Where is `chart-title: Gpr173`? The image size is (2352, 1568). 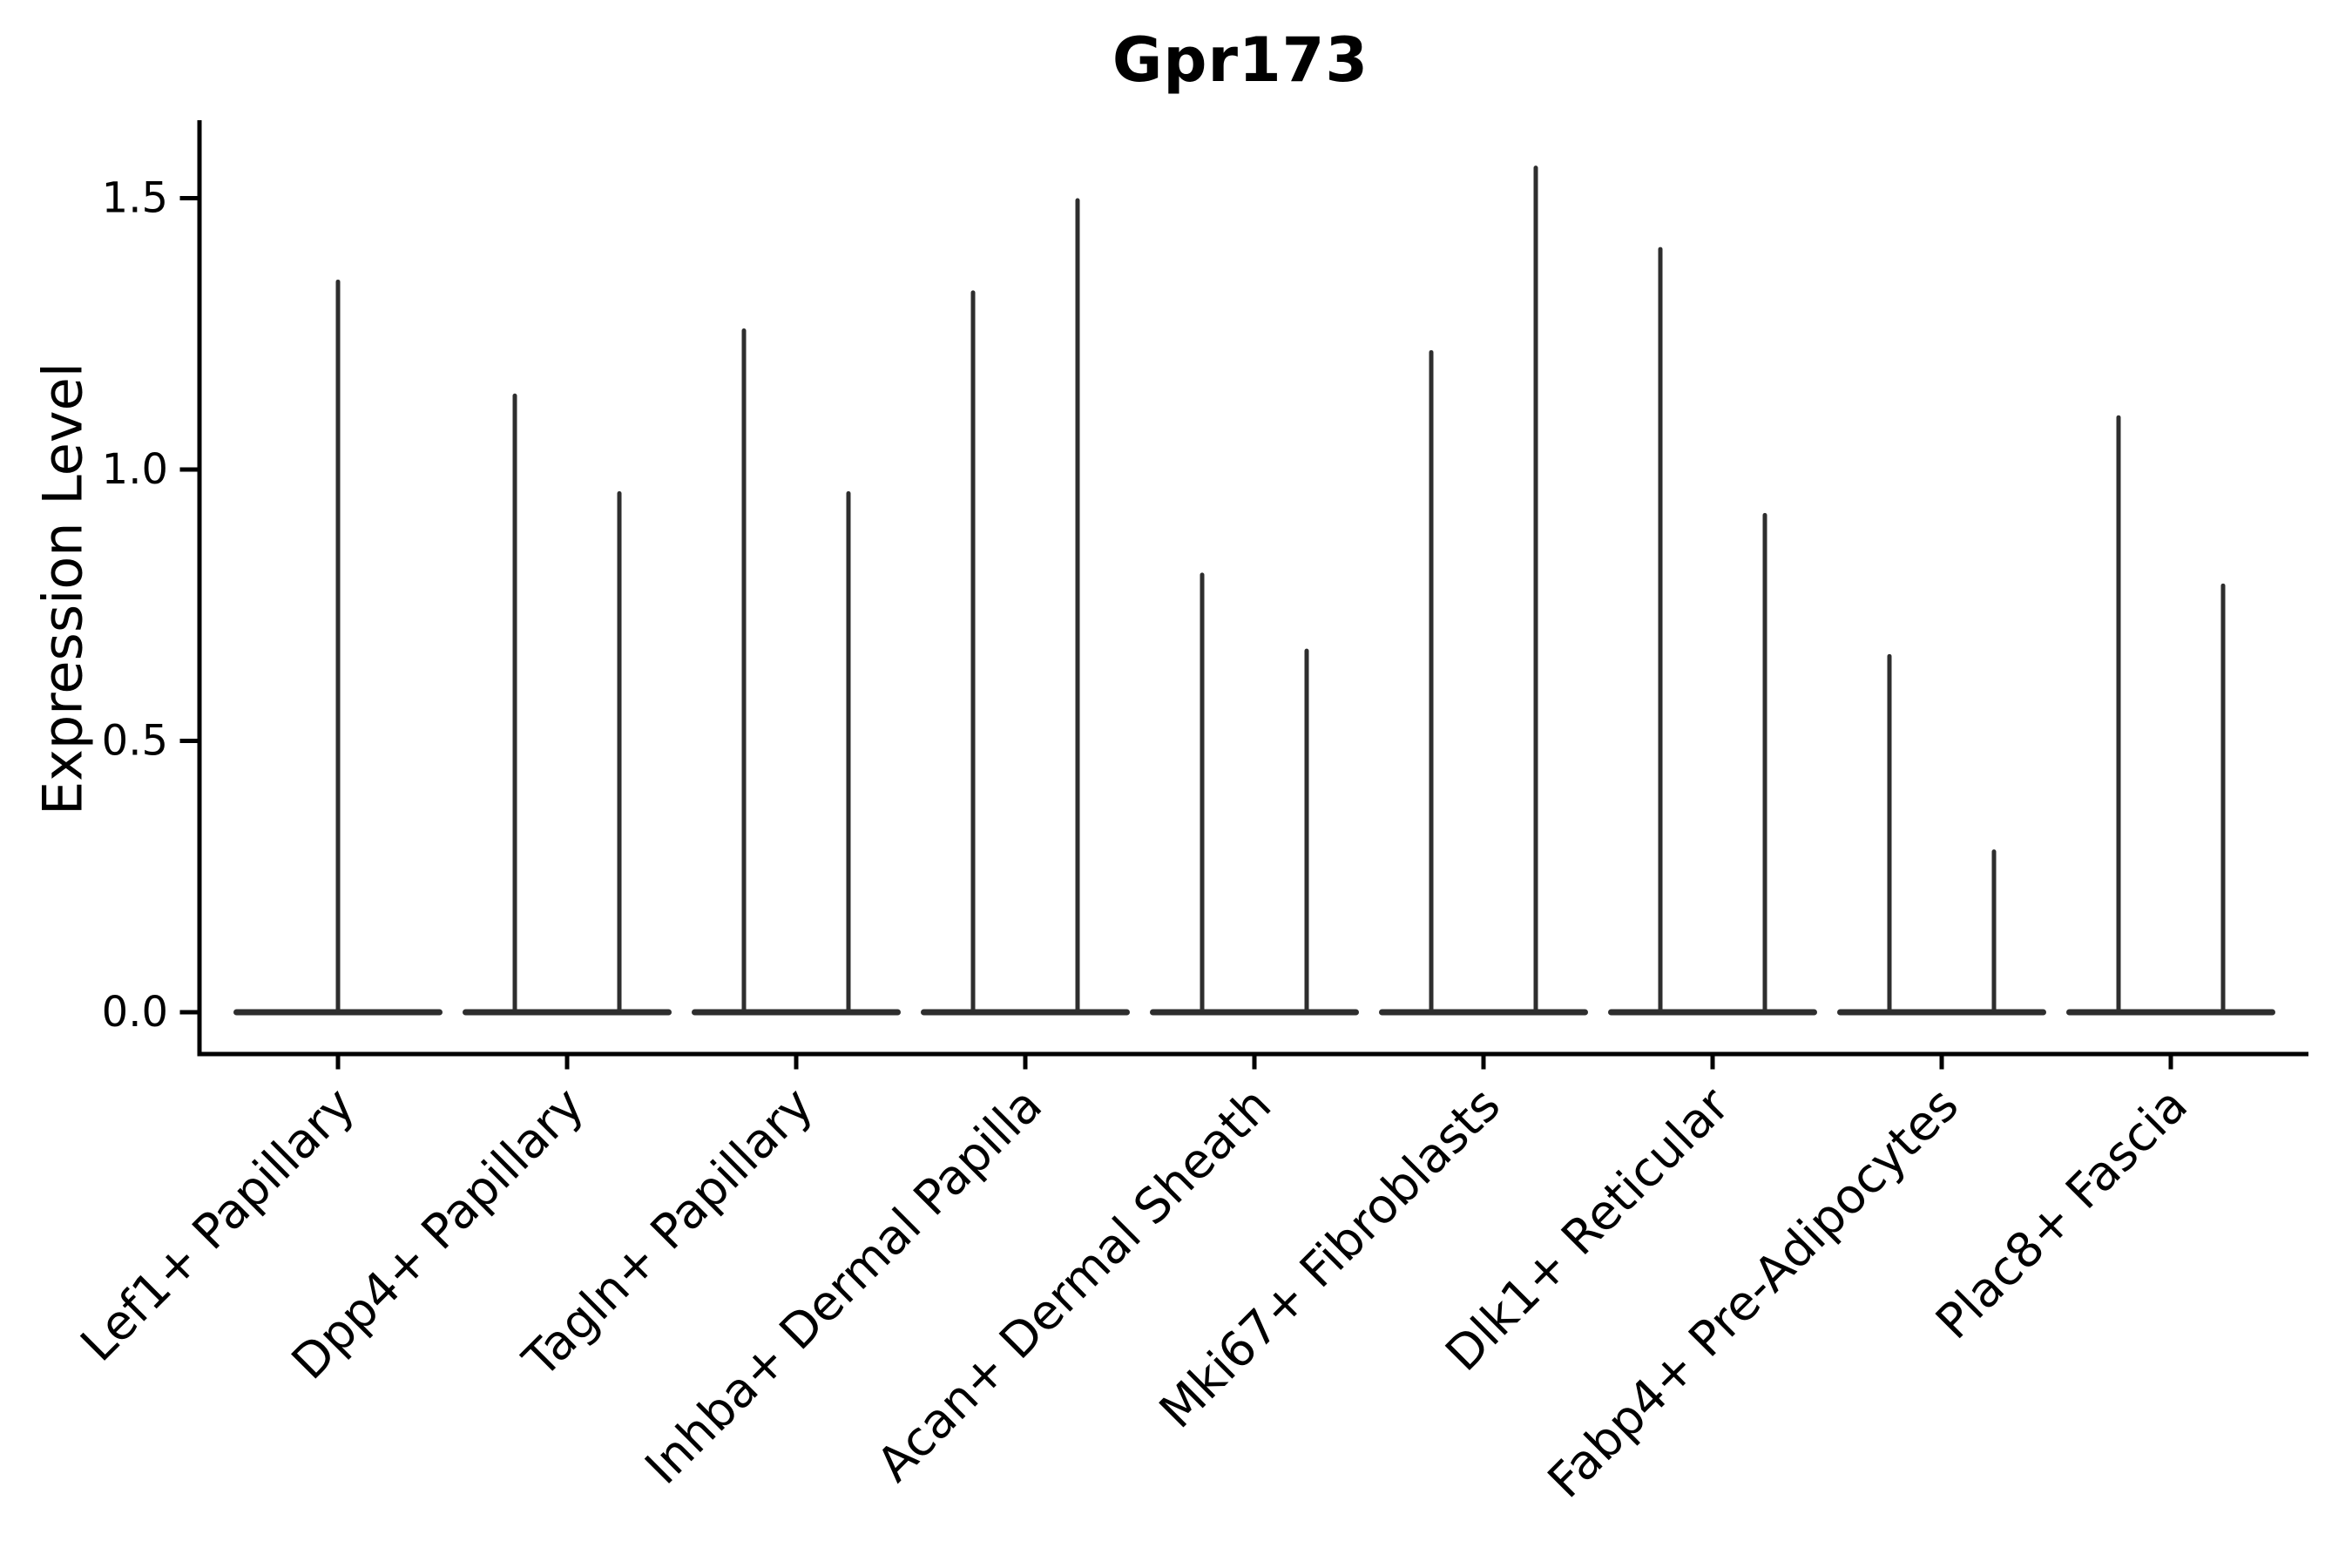
chart-title: Gpr173 is located at coordinates (1241, 60).